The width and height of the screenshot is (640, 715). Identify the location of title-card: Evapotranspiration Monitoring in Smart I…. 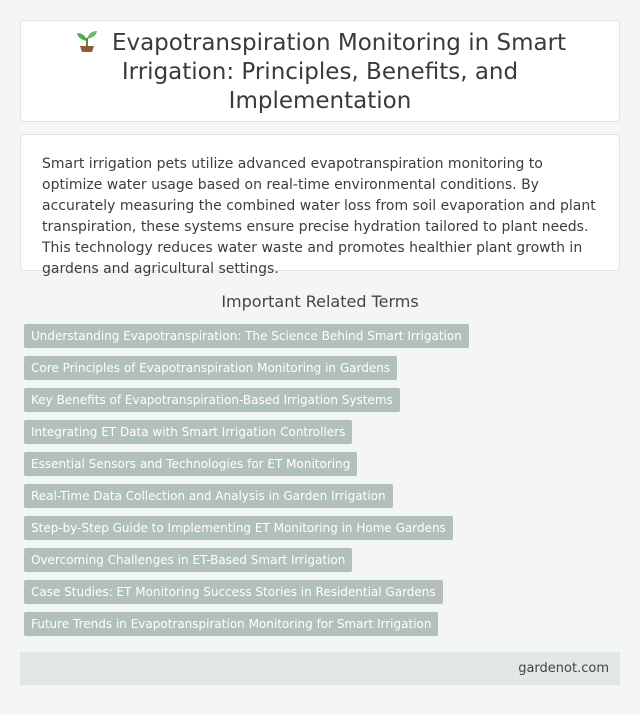
(320, 71).